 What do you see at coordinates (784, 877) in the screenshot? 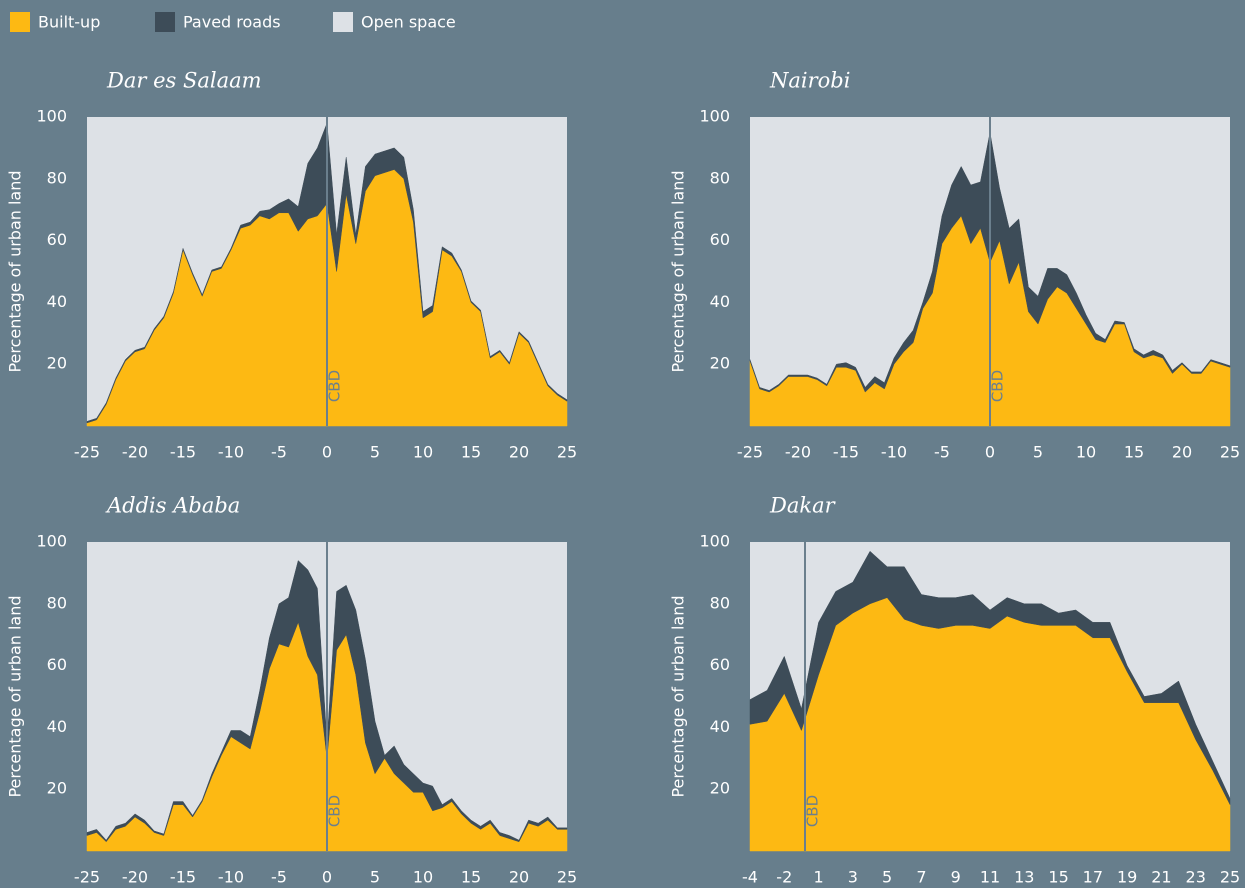
I see `x-tick-label: -2` at bounding box center [784, 877].